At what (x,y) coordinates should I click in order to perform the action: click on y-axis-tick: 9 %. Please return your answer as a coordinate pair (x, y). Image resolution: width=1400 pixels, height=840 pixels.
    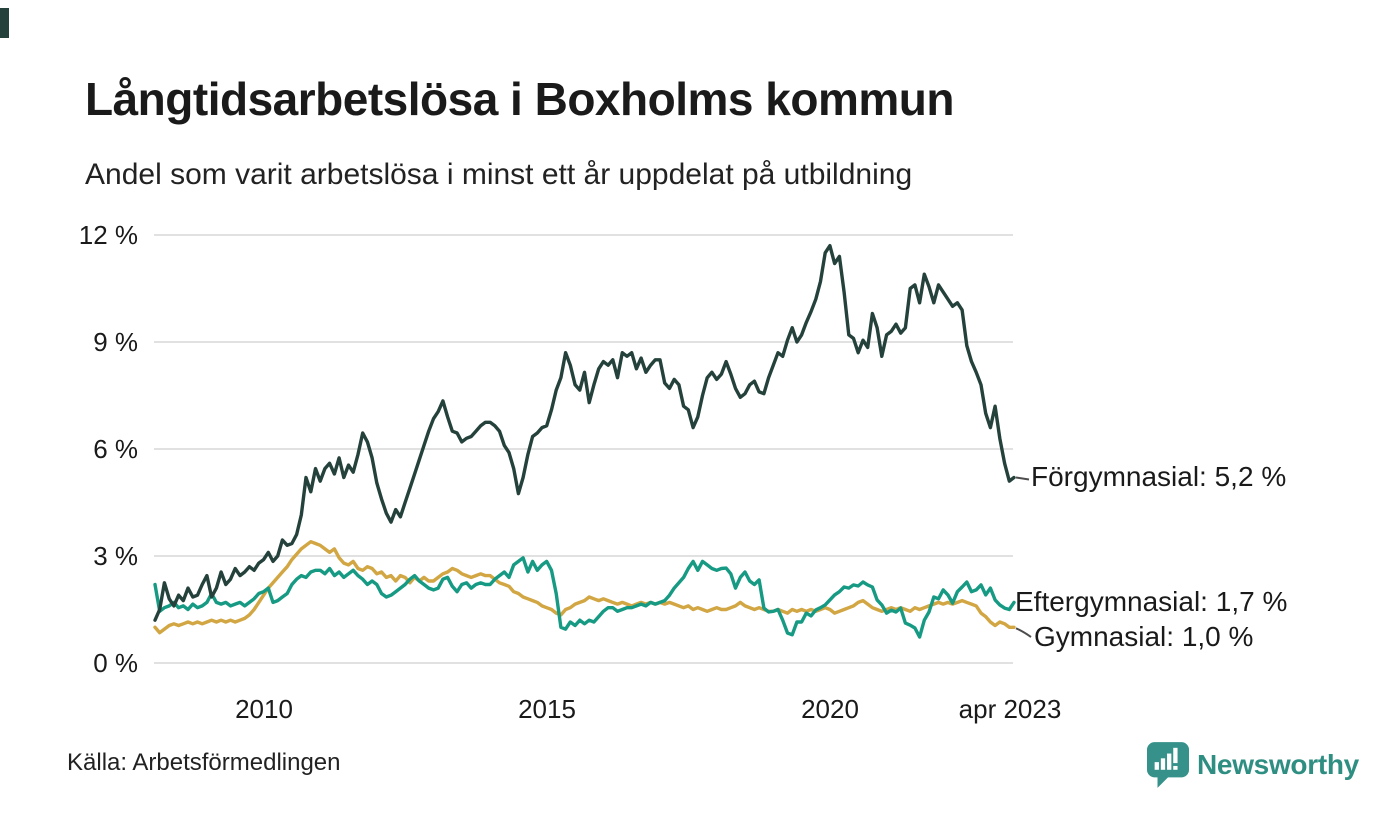
    Looking at the image, I should click on (115, 342).